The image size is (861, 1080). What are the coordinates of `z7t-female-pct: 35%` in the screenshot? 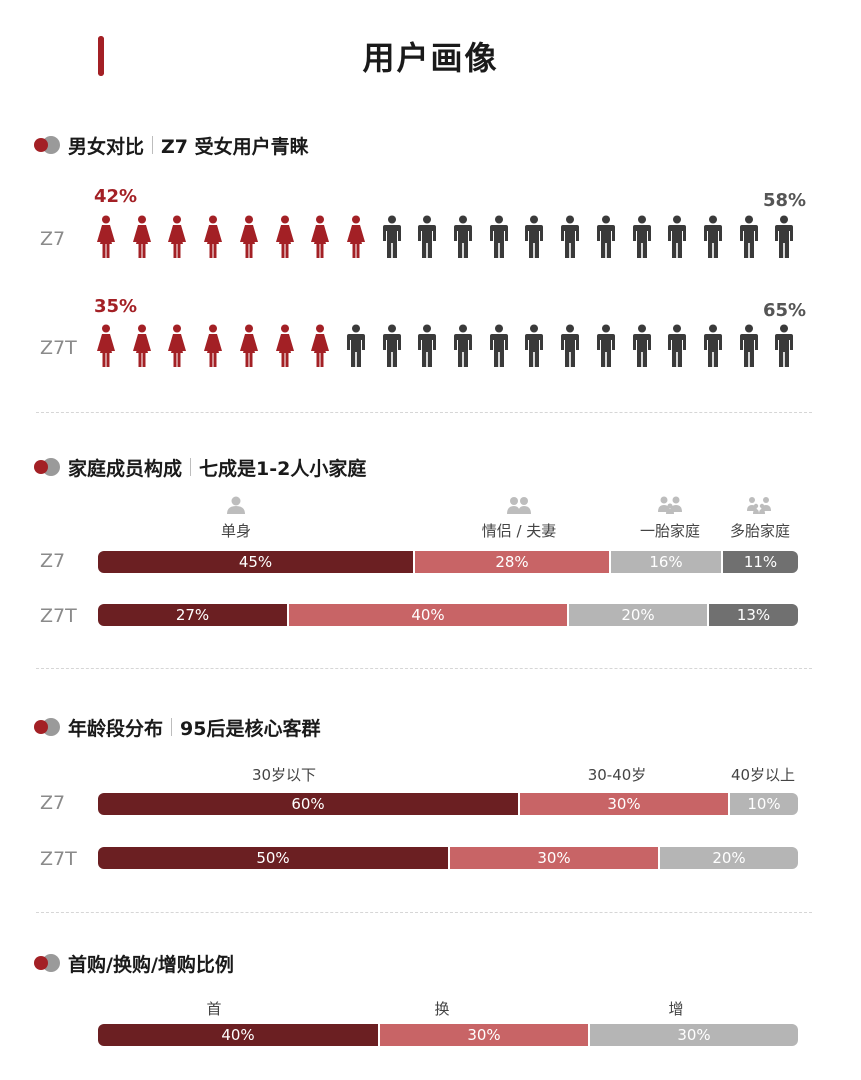 It's located at (116, 306).